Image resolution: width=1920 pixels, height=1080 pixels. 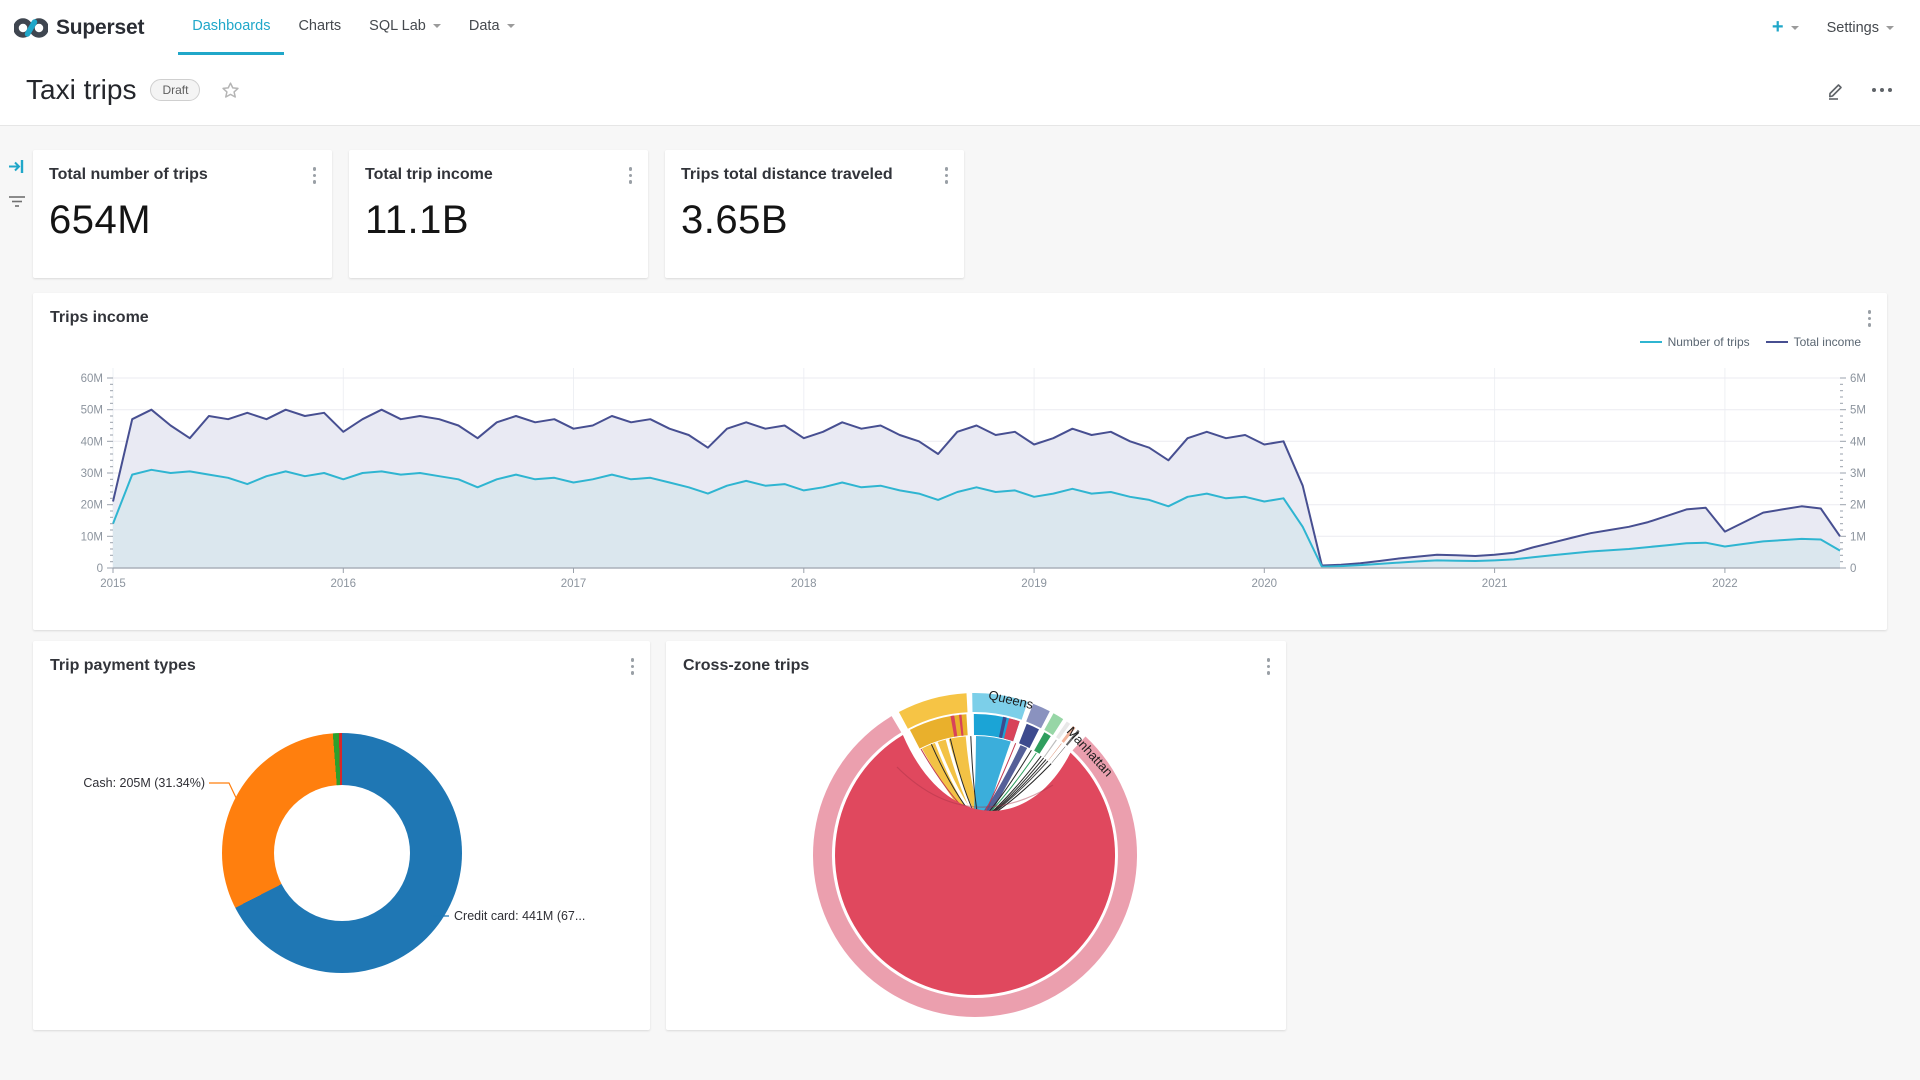 I want to click on filter-funnel-icon, so click(x=16, y=201).